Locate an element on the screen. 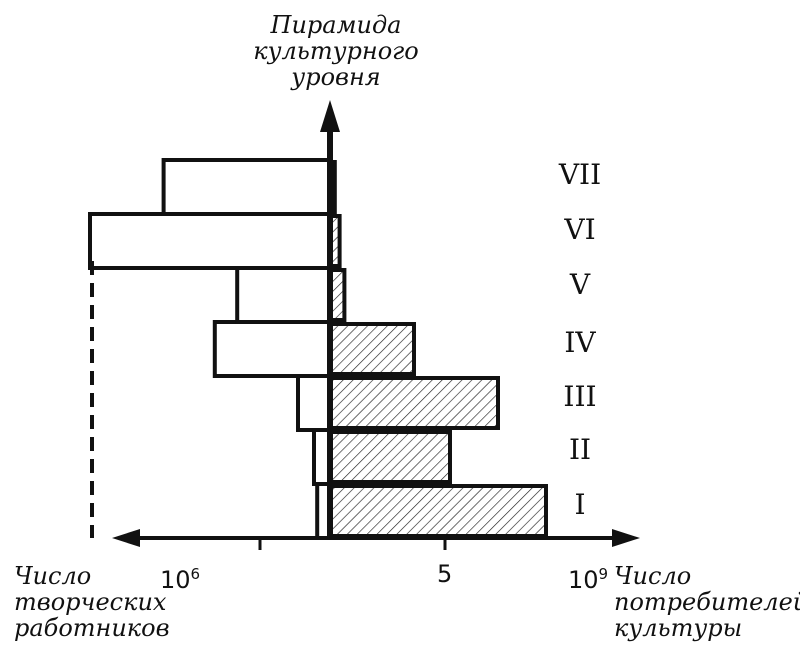 The image size is (800, 659). chart-title: Пирамида культурного уровня is located at coordinates (336, 51).